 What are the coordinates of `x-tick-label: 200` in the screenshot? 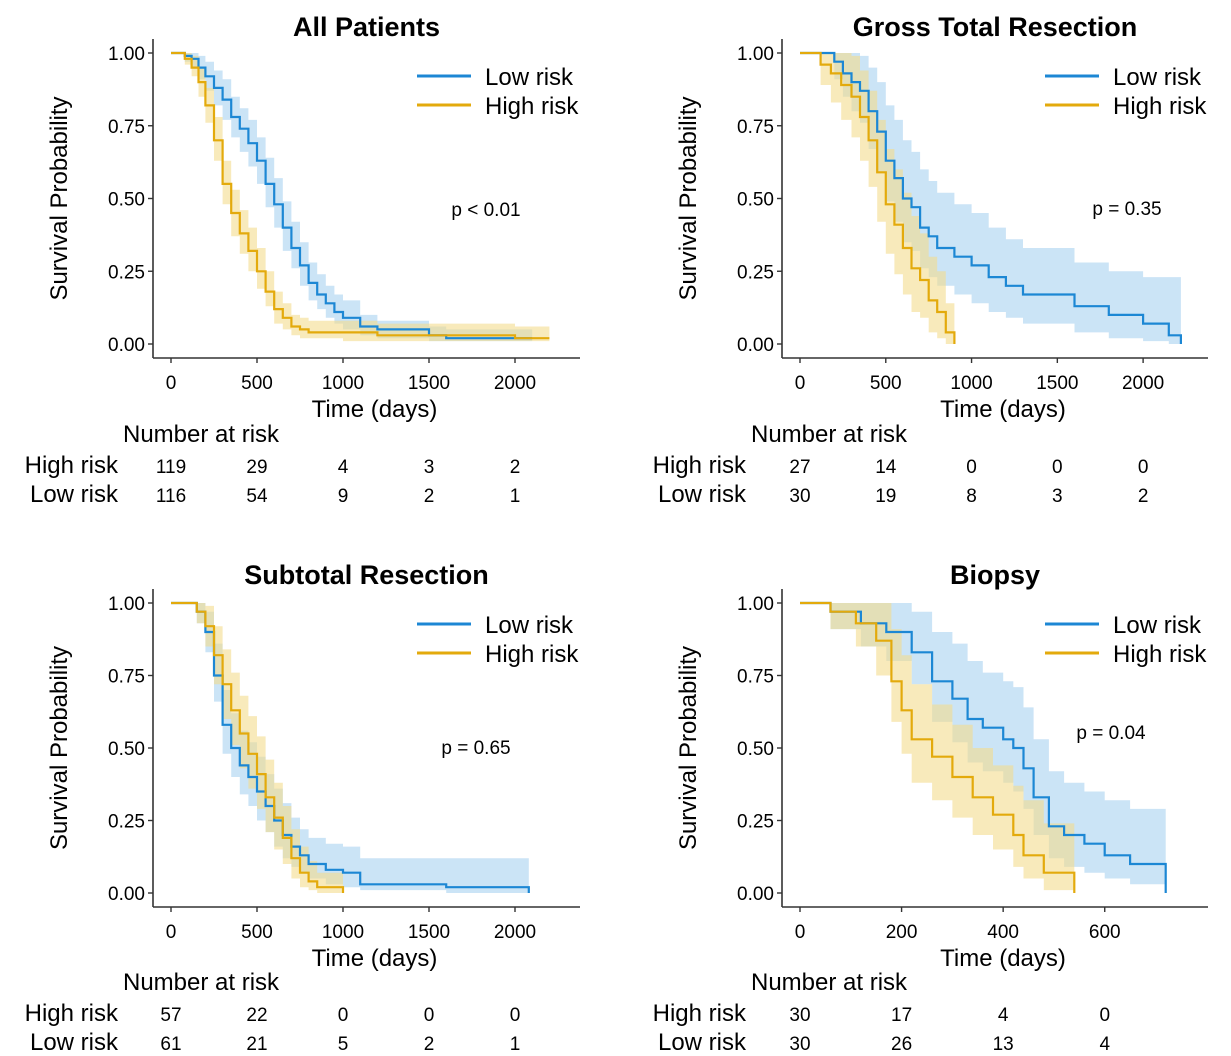 It's located at (902, 932).